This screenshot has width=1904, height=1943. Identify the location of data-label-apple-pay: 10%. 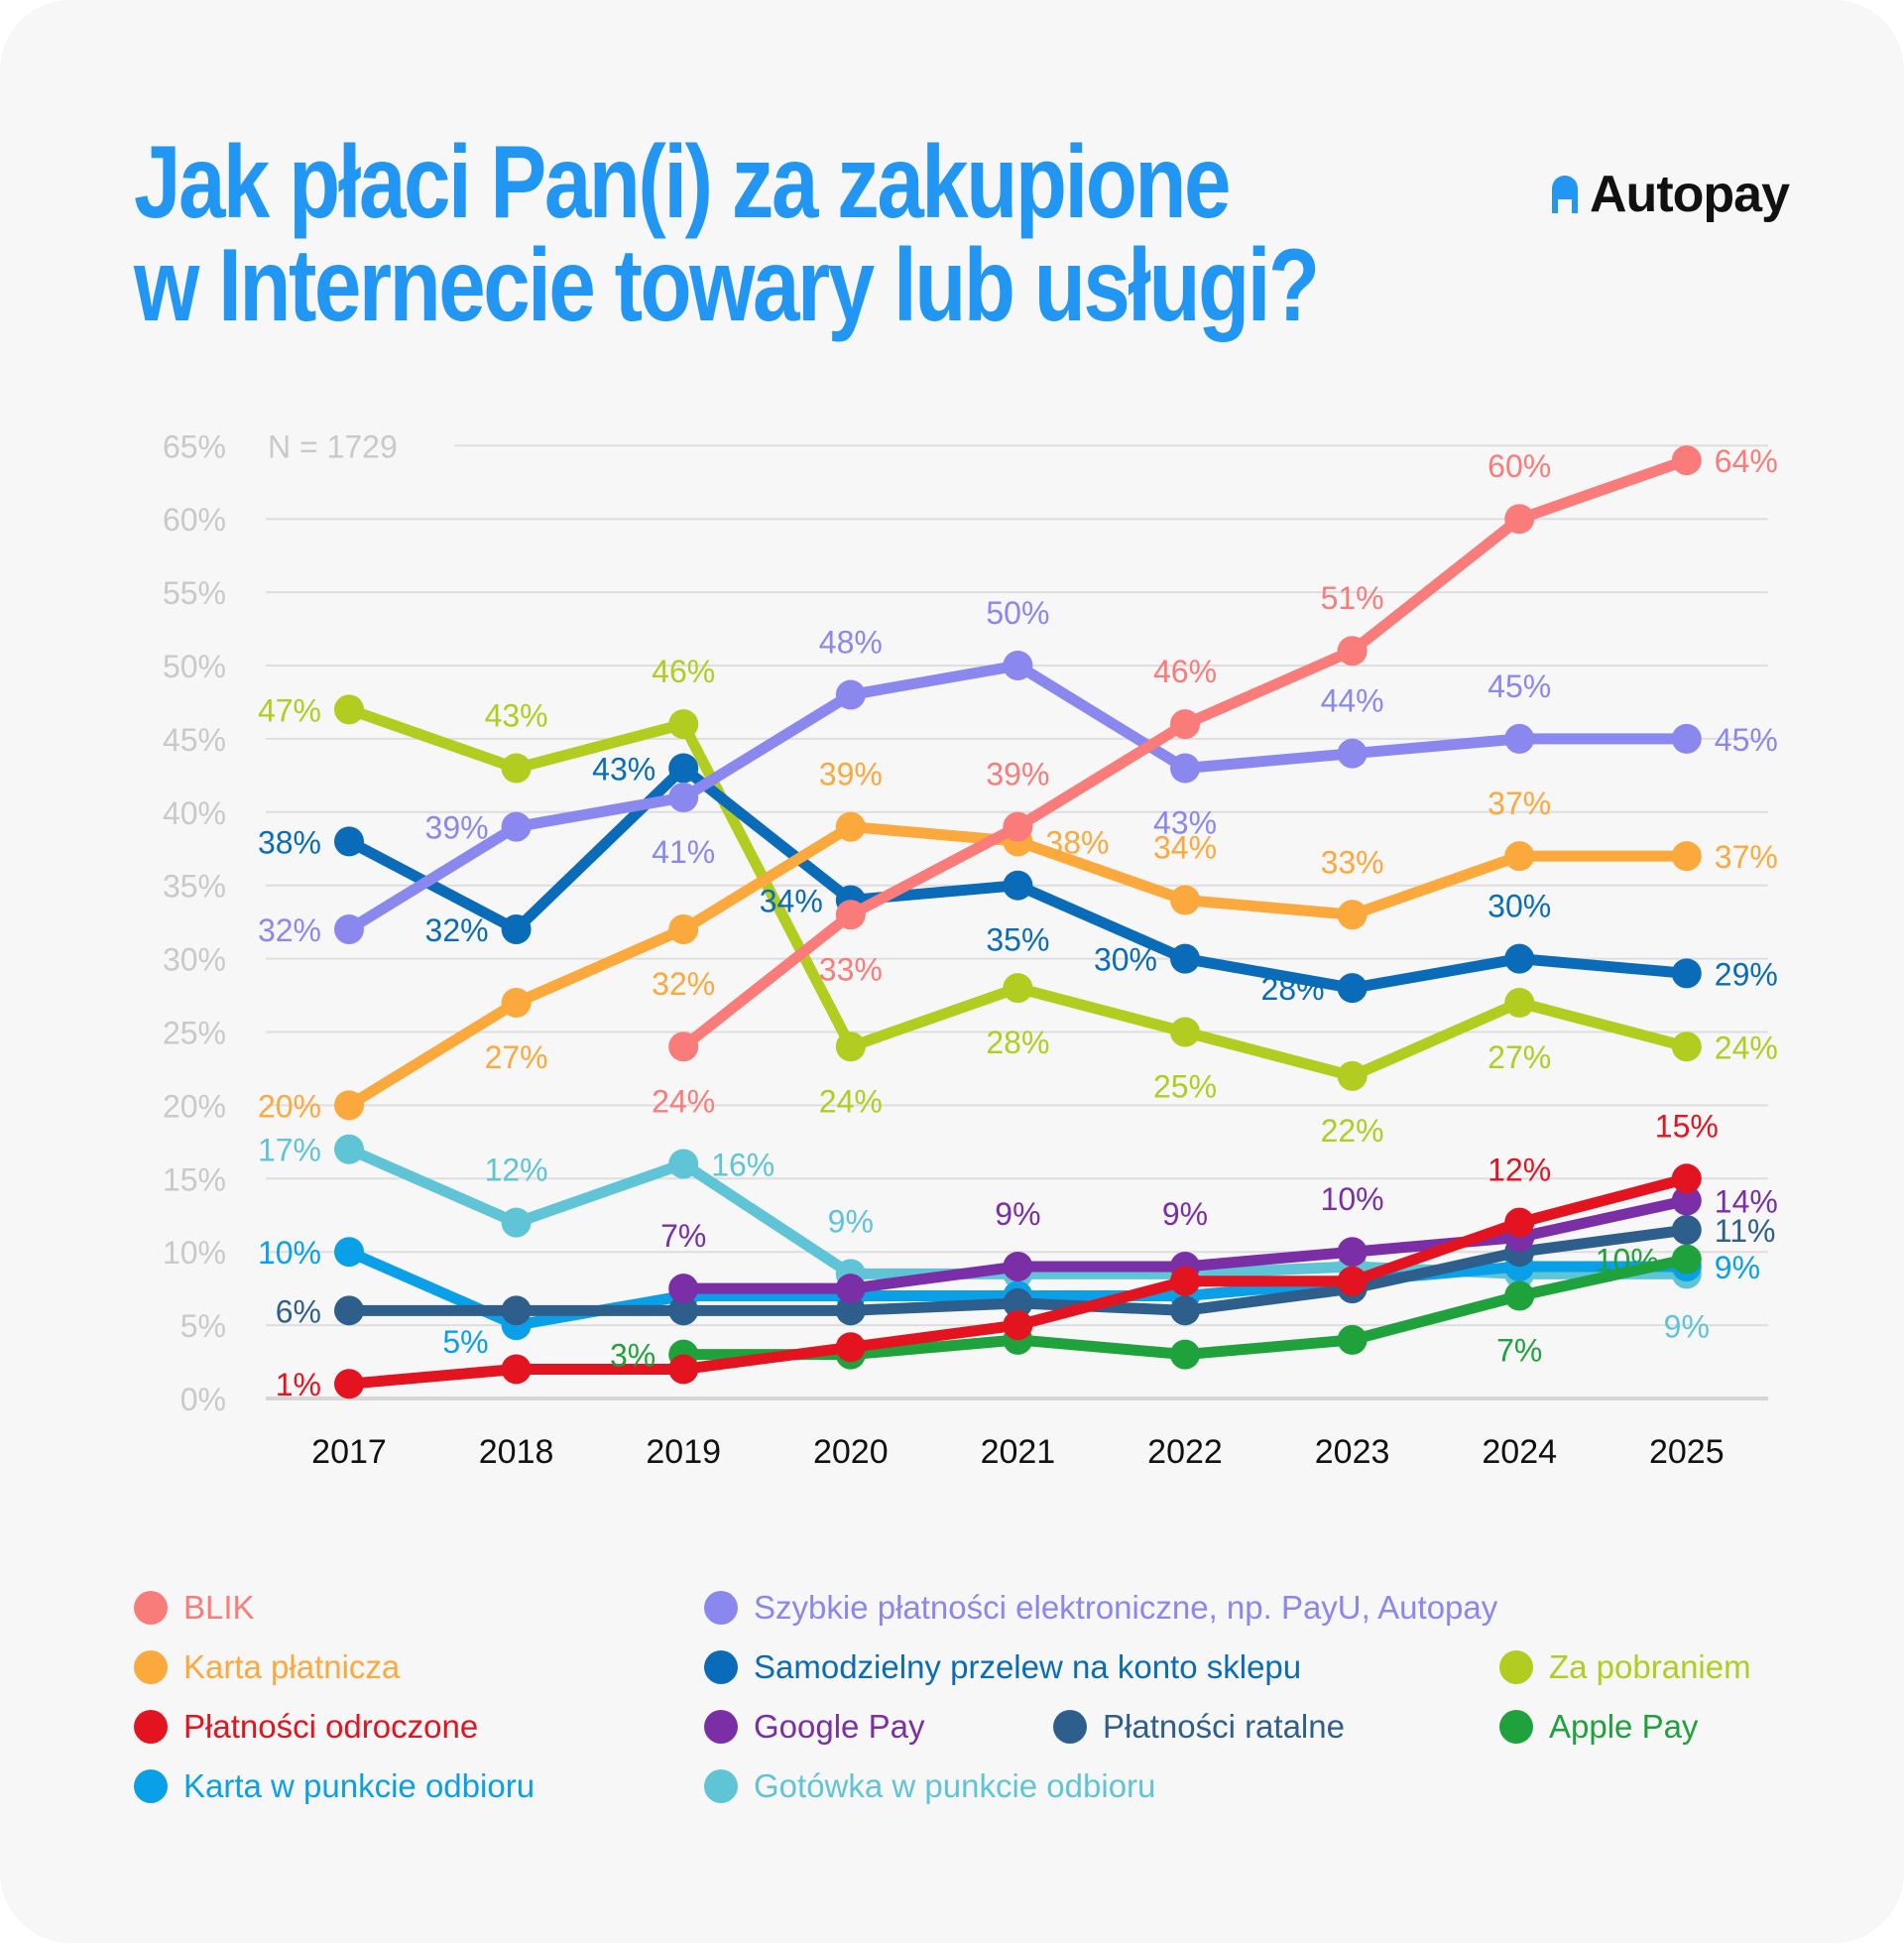
(1627, 1261).